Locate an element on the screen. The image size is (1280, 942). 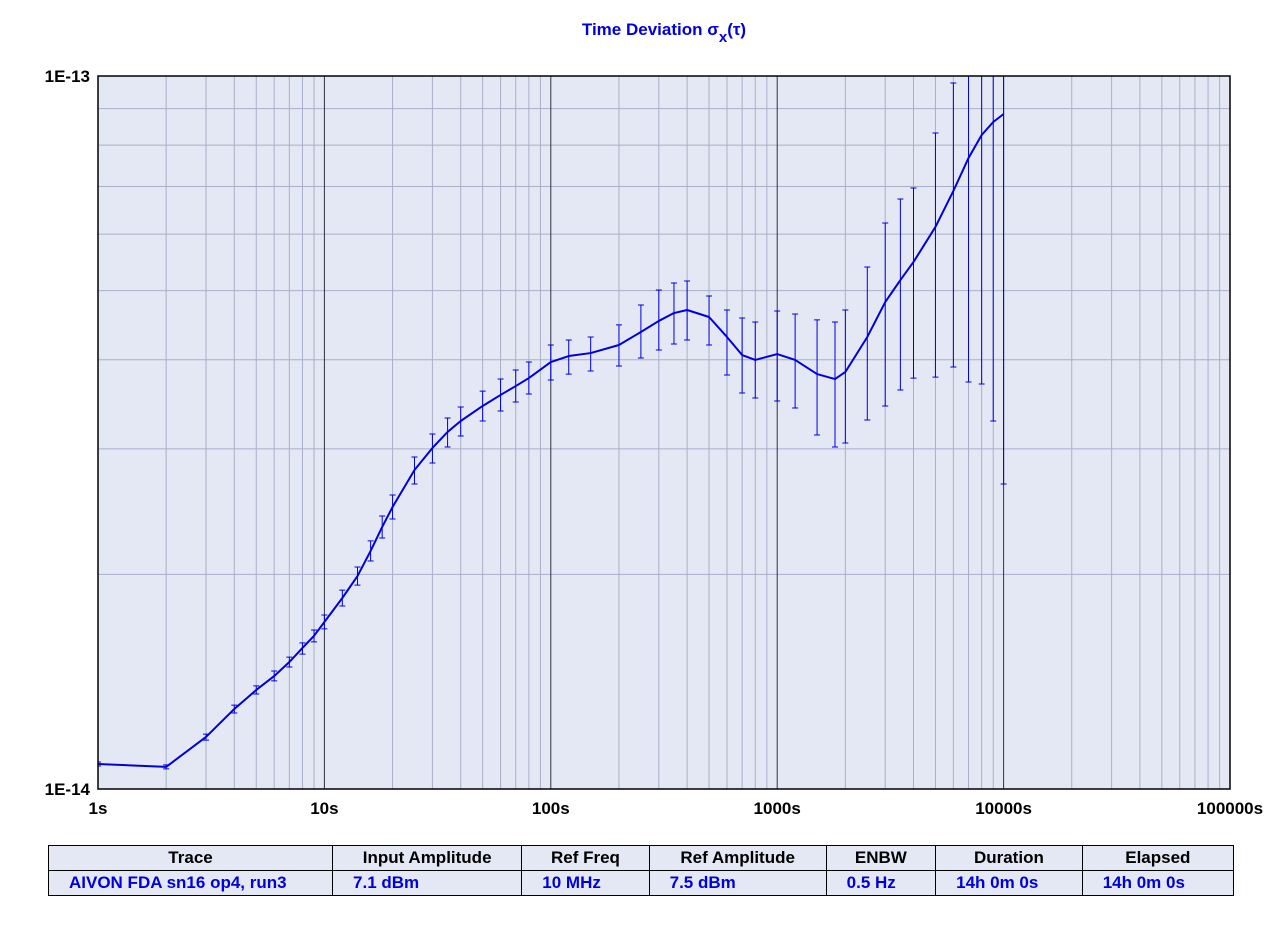
y-tick-label: 1E-13 is located at coordinates (67, 76).